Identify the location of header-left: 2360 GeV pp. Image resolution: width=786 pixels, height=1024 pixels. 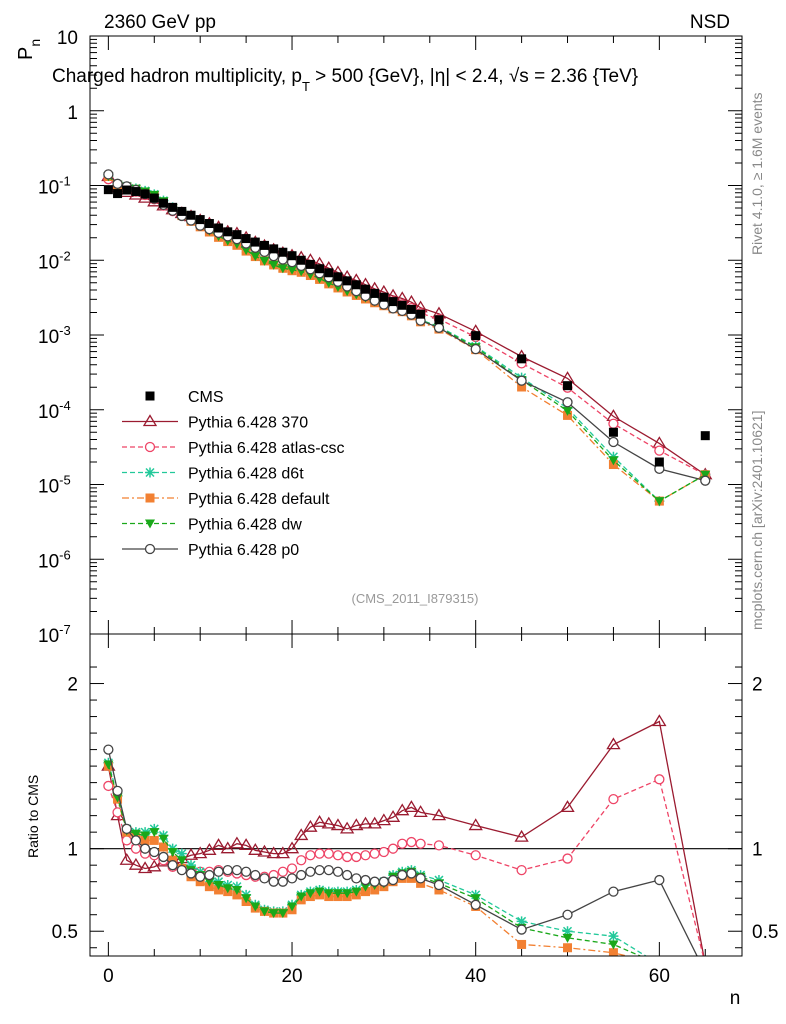
(160, 22).